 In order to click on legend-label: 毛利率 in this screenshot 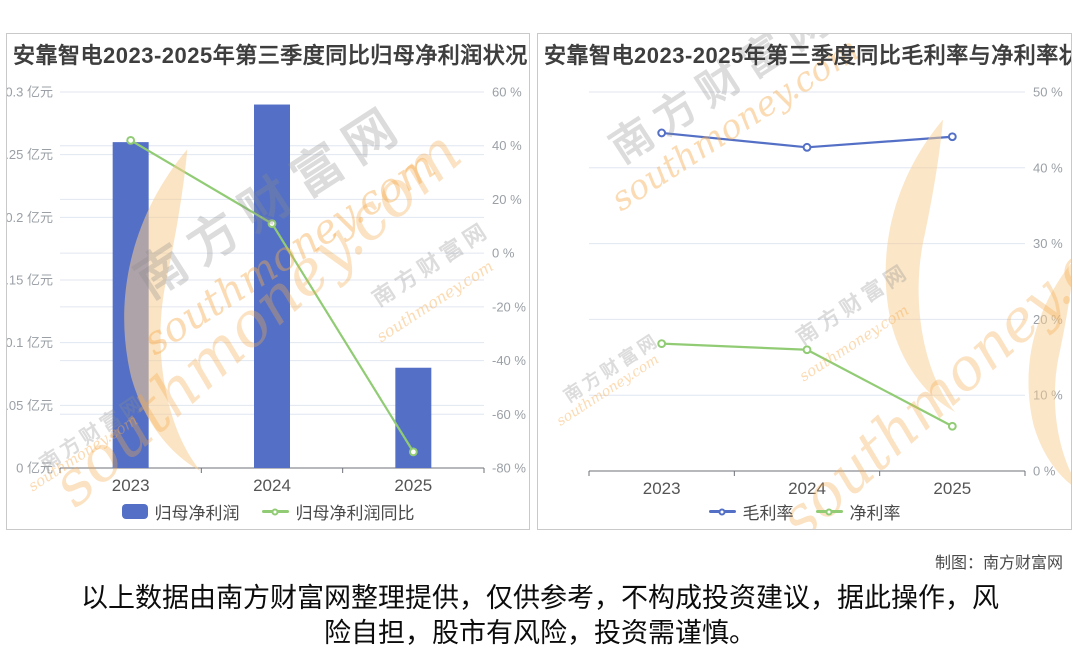, I will do `click(768, 513)`.